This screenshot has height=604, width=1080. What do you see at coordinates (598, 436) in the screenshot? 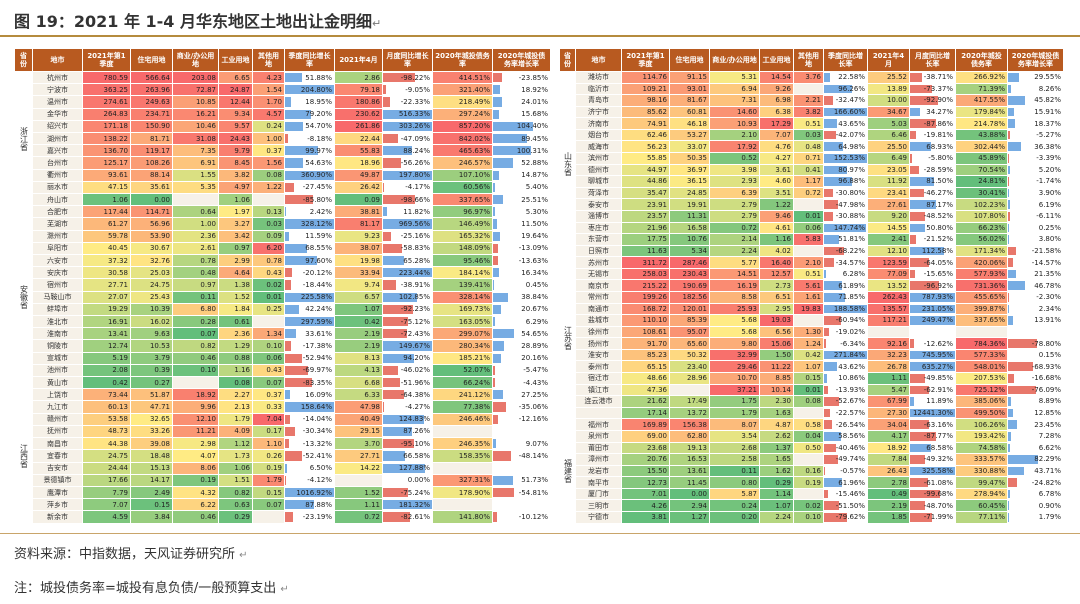
I see `city-cell: 泉州市` at bounding box center [598, 436].